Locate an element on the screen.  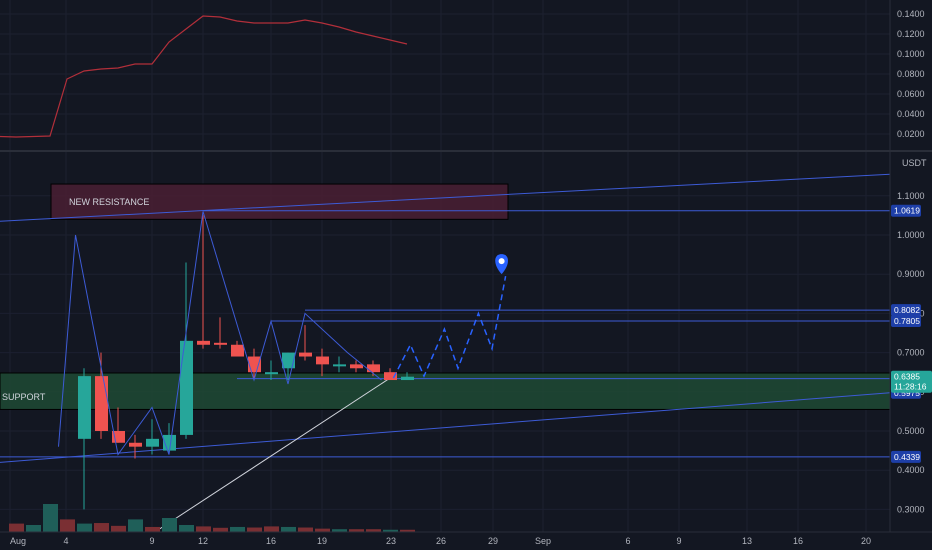
indicator-y-tick: 0.1200 is located at coordinates (911, 34).